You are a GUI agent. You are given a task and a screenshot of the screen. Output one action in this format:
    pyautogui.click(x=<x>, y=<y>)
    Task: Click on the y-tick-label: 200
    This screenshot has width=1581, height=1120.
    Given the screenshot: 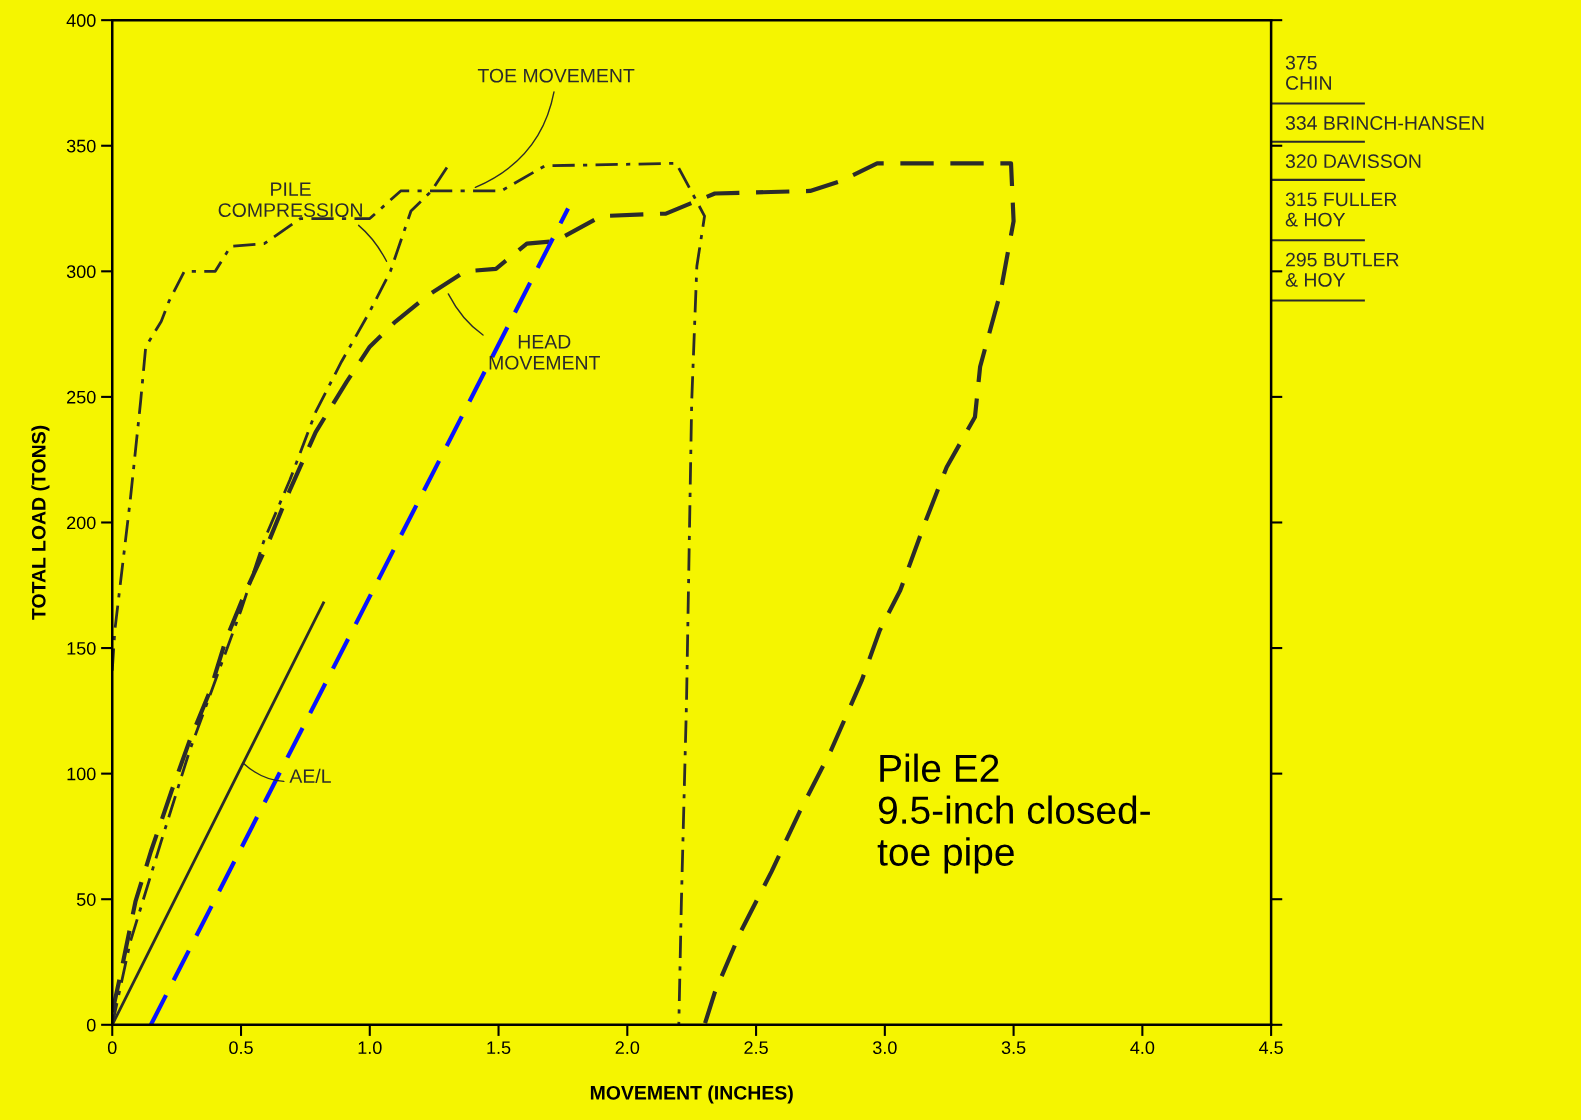 What is the action you would take?
    pyautogui.click(x=81, y=523)
    